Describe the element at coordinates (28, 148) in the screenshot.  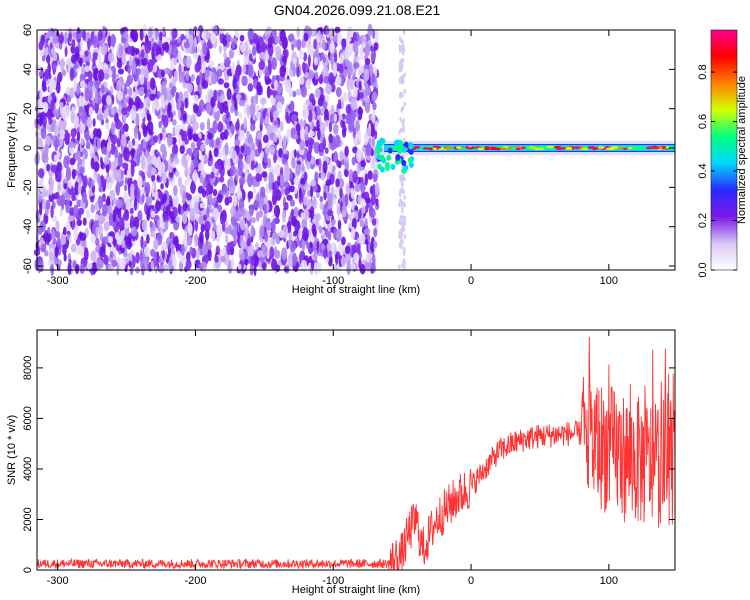
I see `y-tick-label: 0` at that location.